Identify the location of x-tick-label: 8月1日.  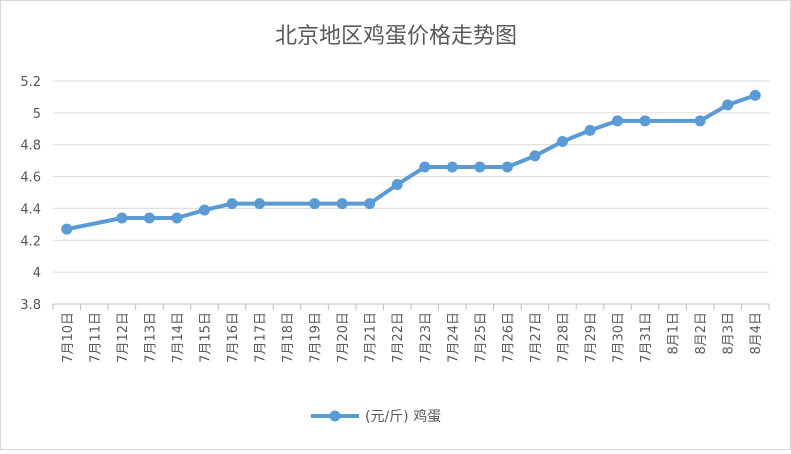
(674, 333).